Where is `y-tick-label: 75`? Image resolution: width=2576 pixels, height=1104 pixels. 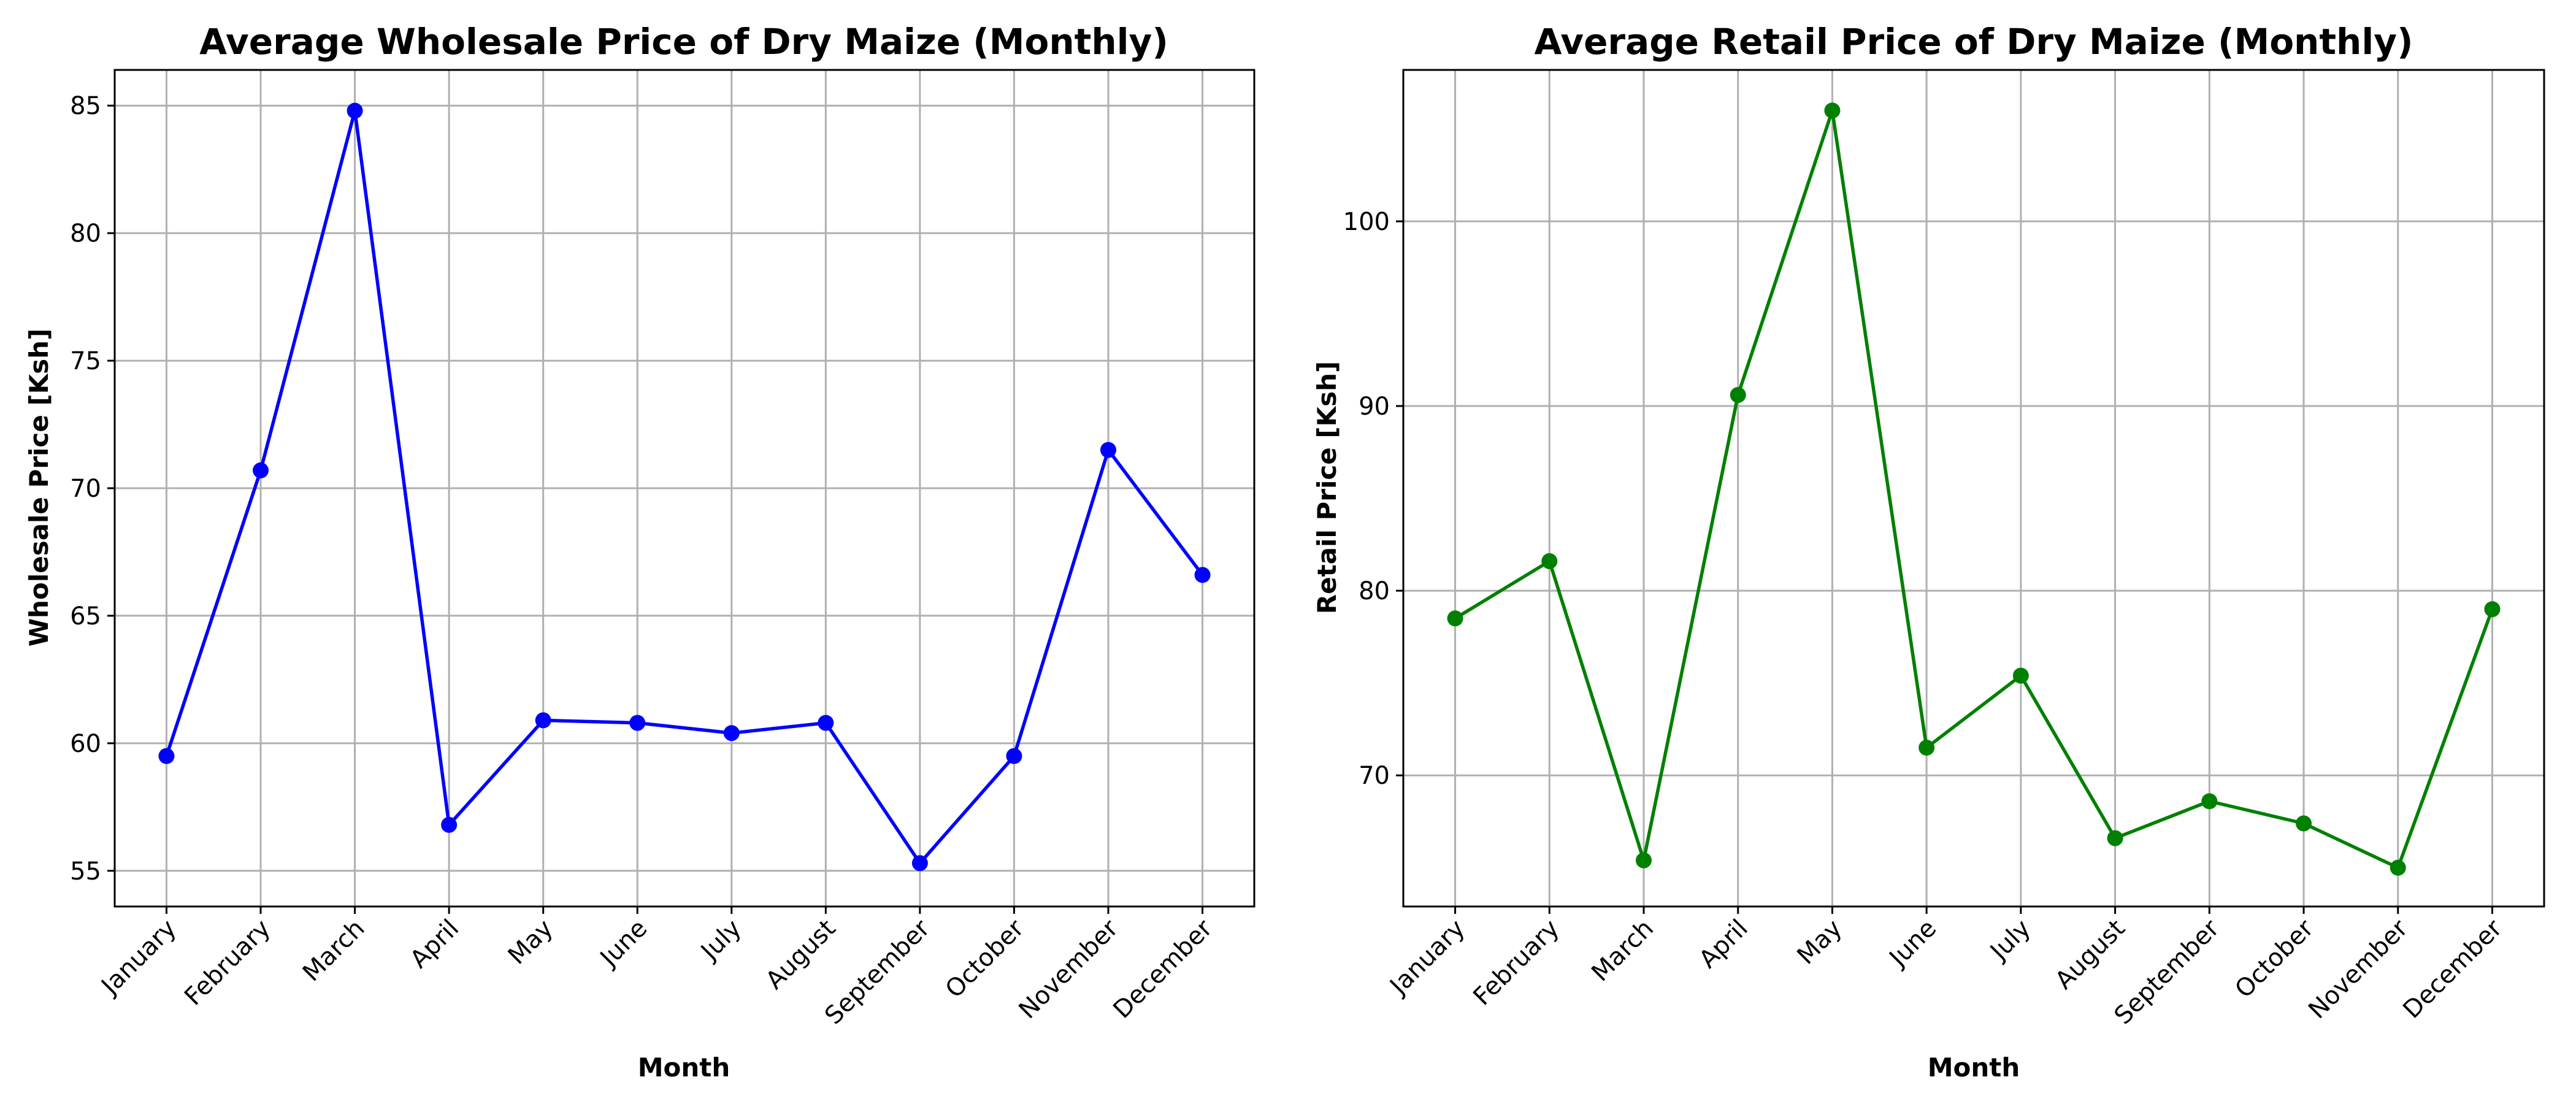 y-tick-label: 75 is located at coordinates (85, 361).